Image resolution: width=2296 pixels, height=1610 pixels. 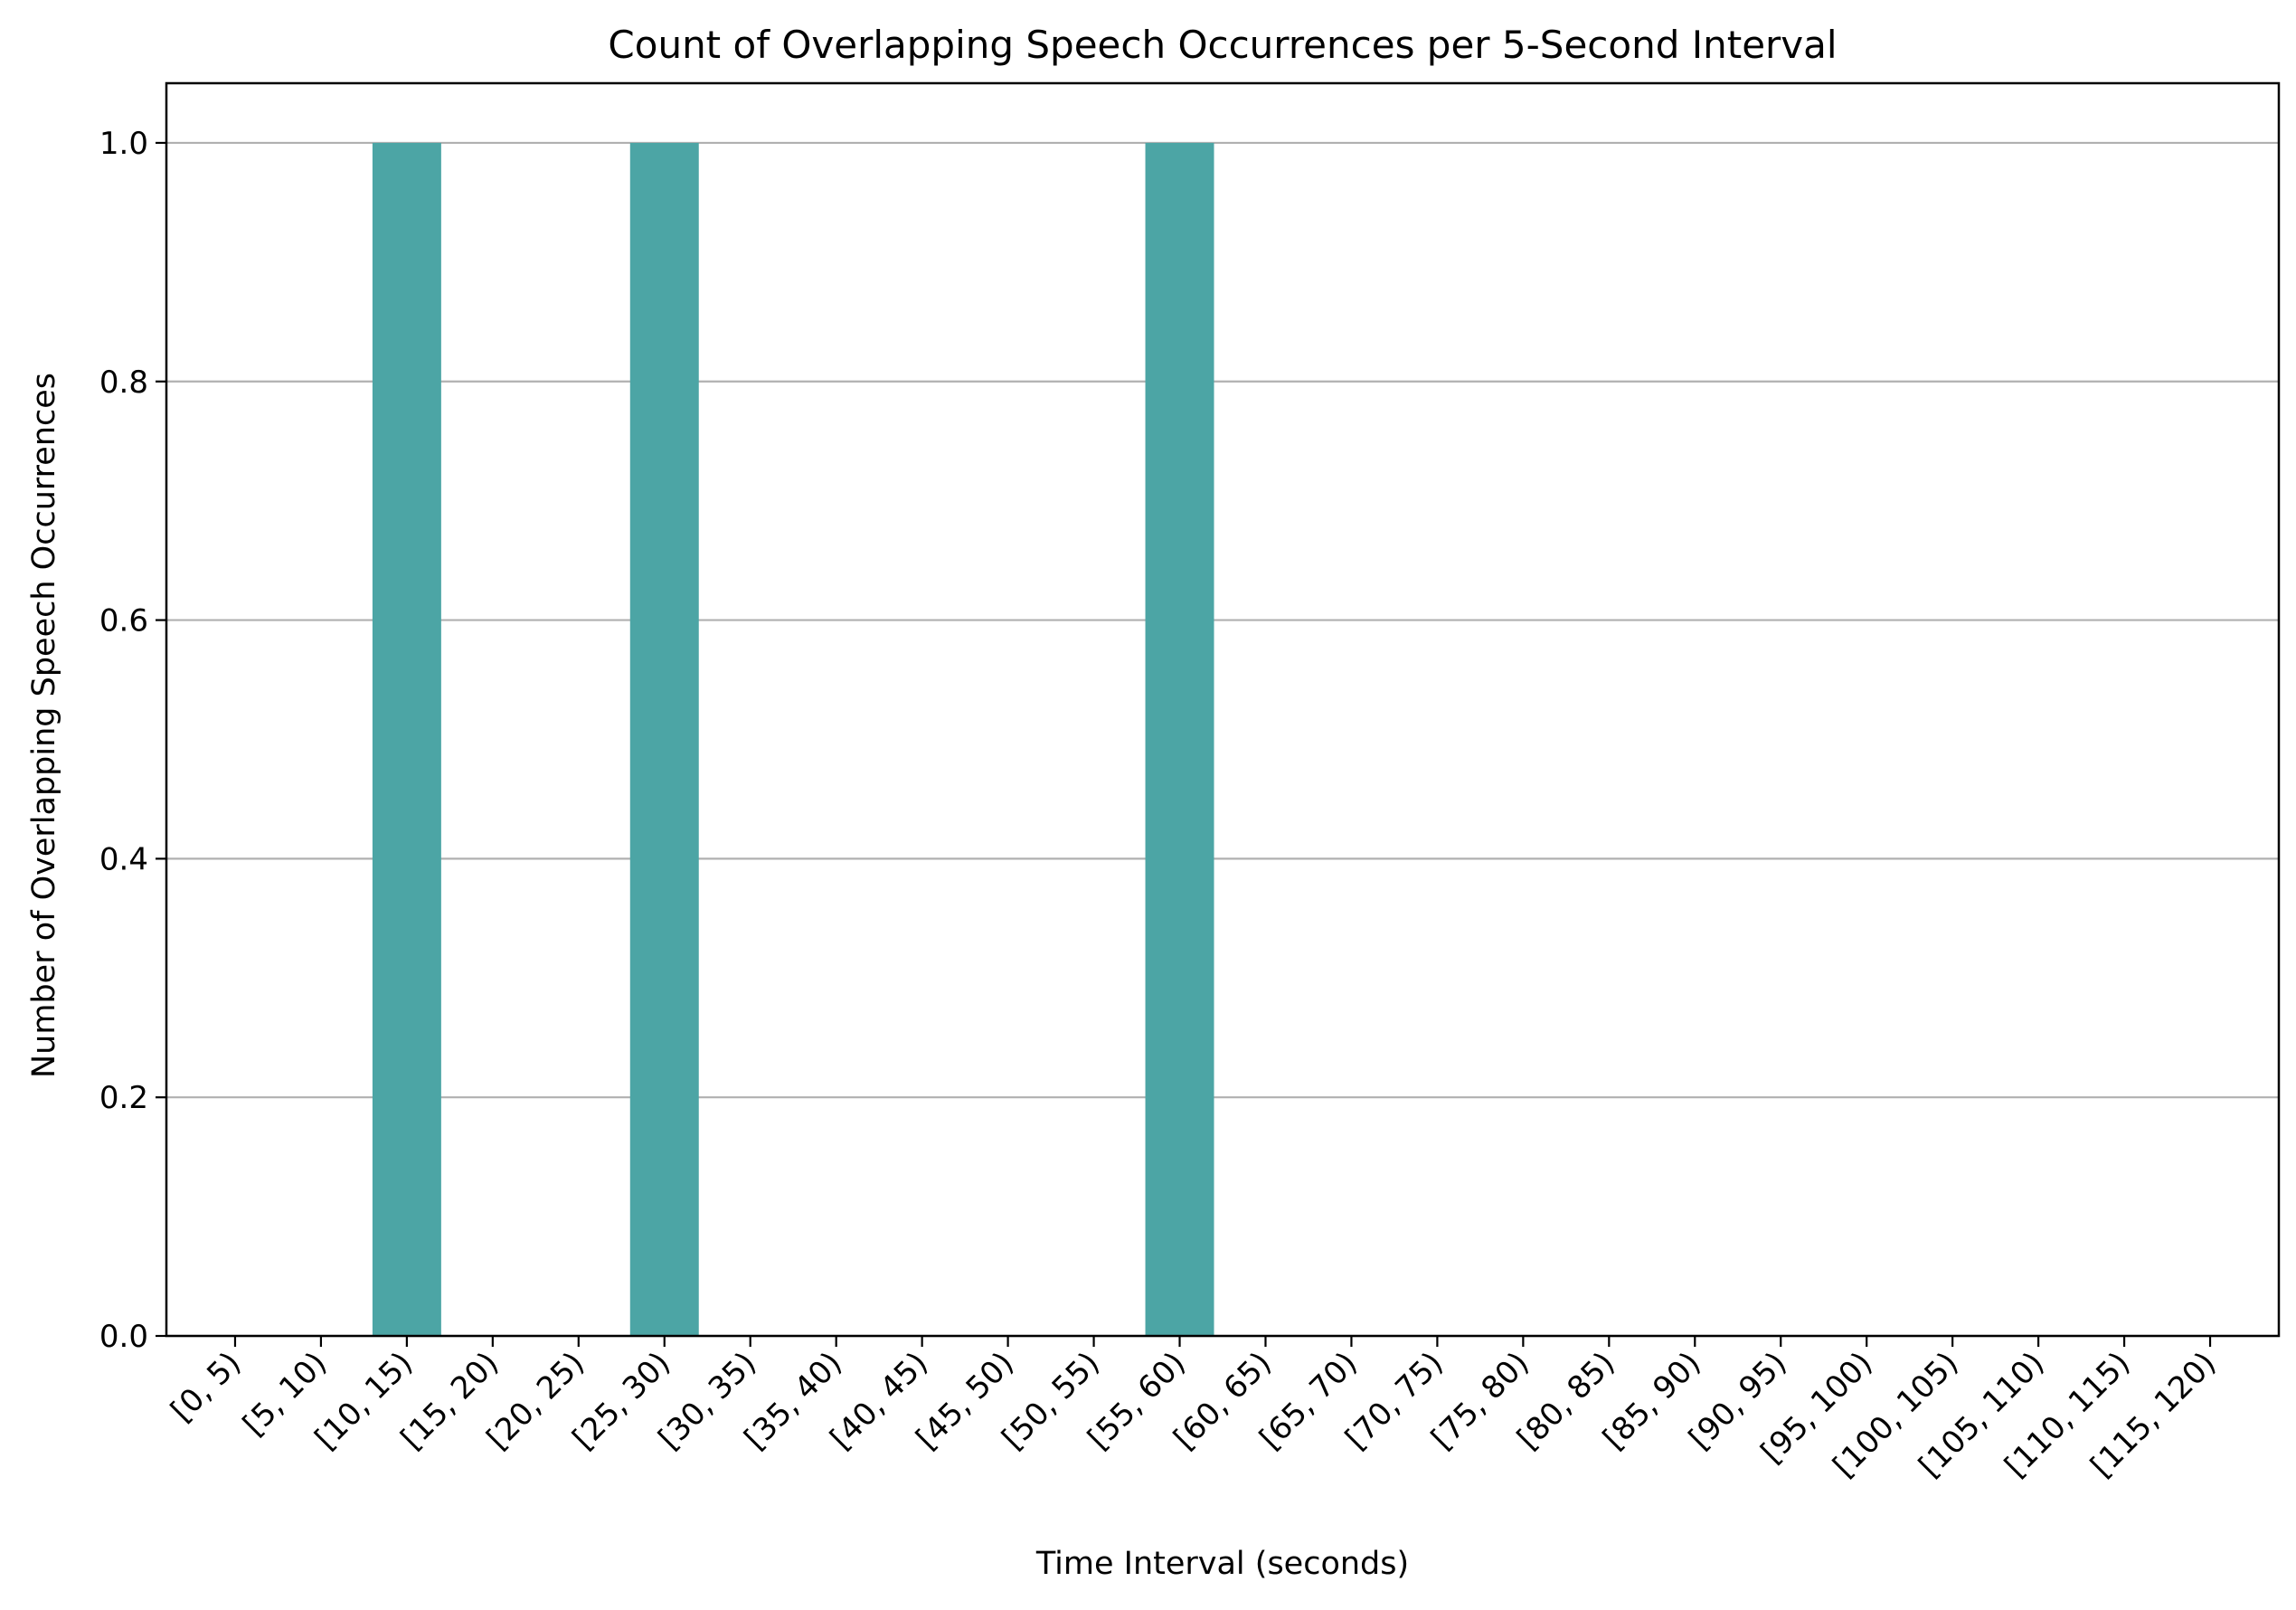 What do you see at coordinates (44, 726) in the screenshot?
I see `y-axis-label: Number of Overlapping Speech Occurrences` at bounding box center [44, 726].